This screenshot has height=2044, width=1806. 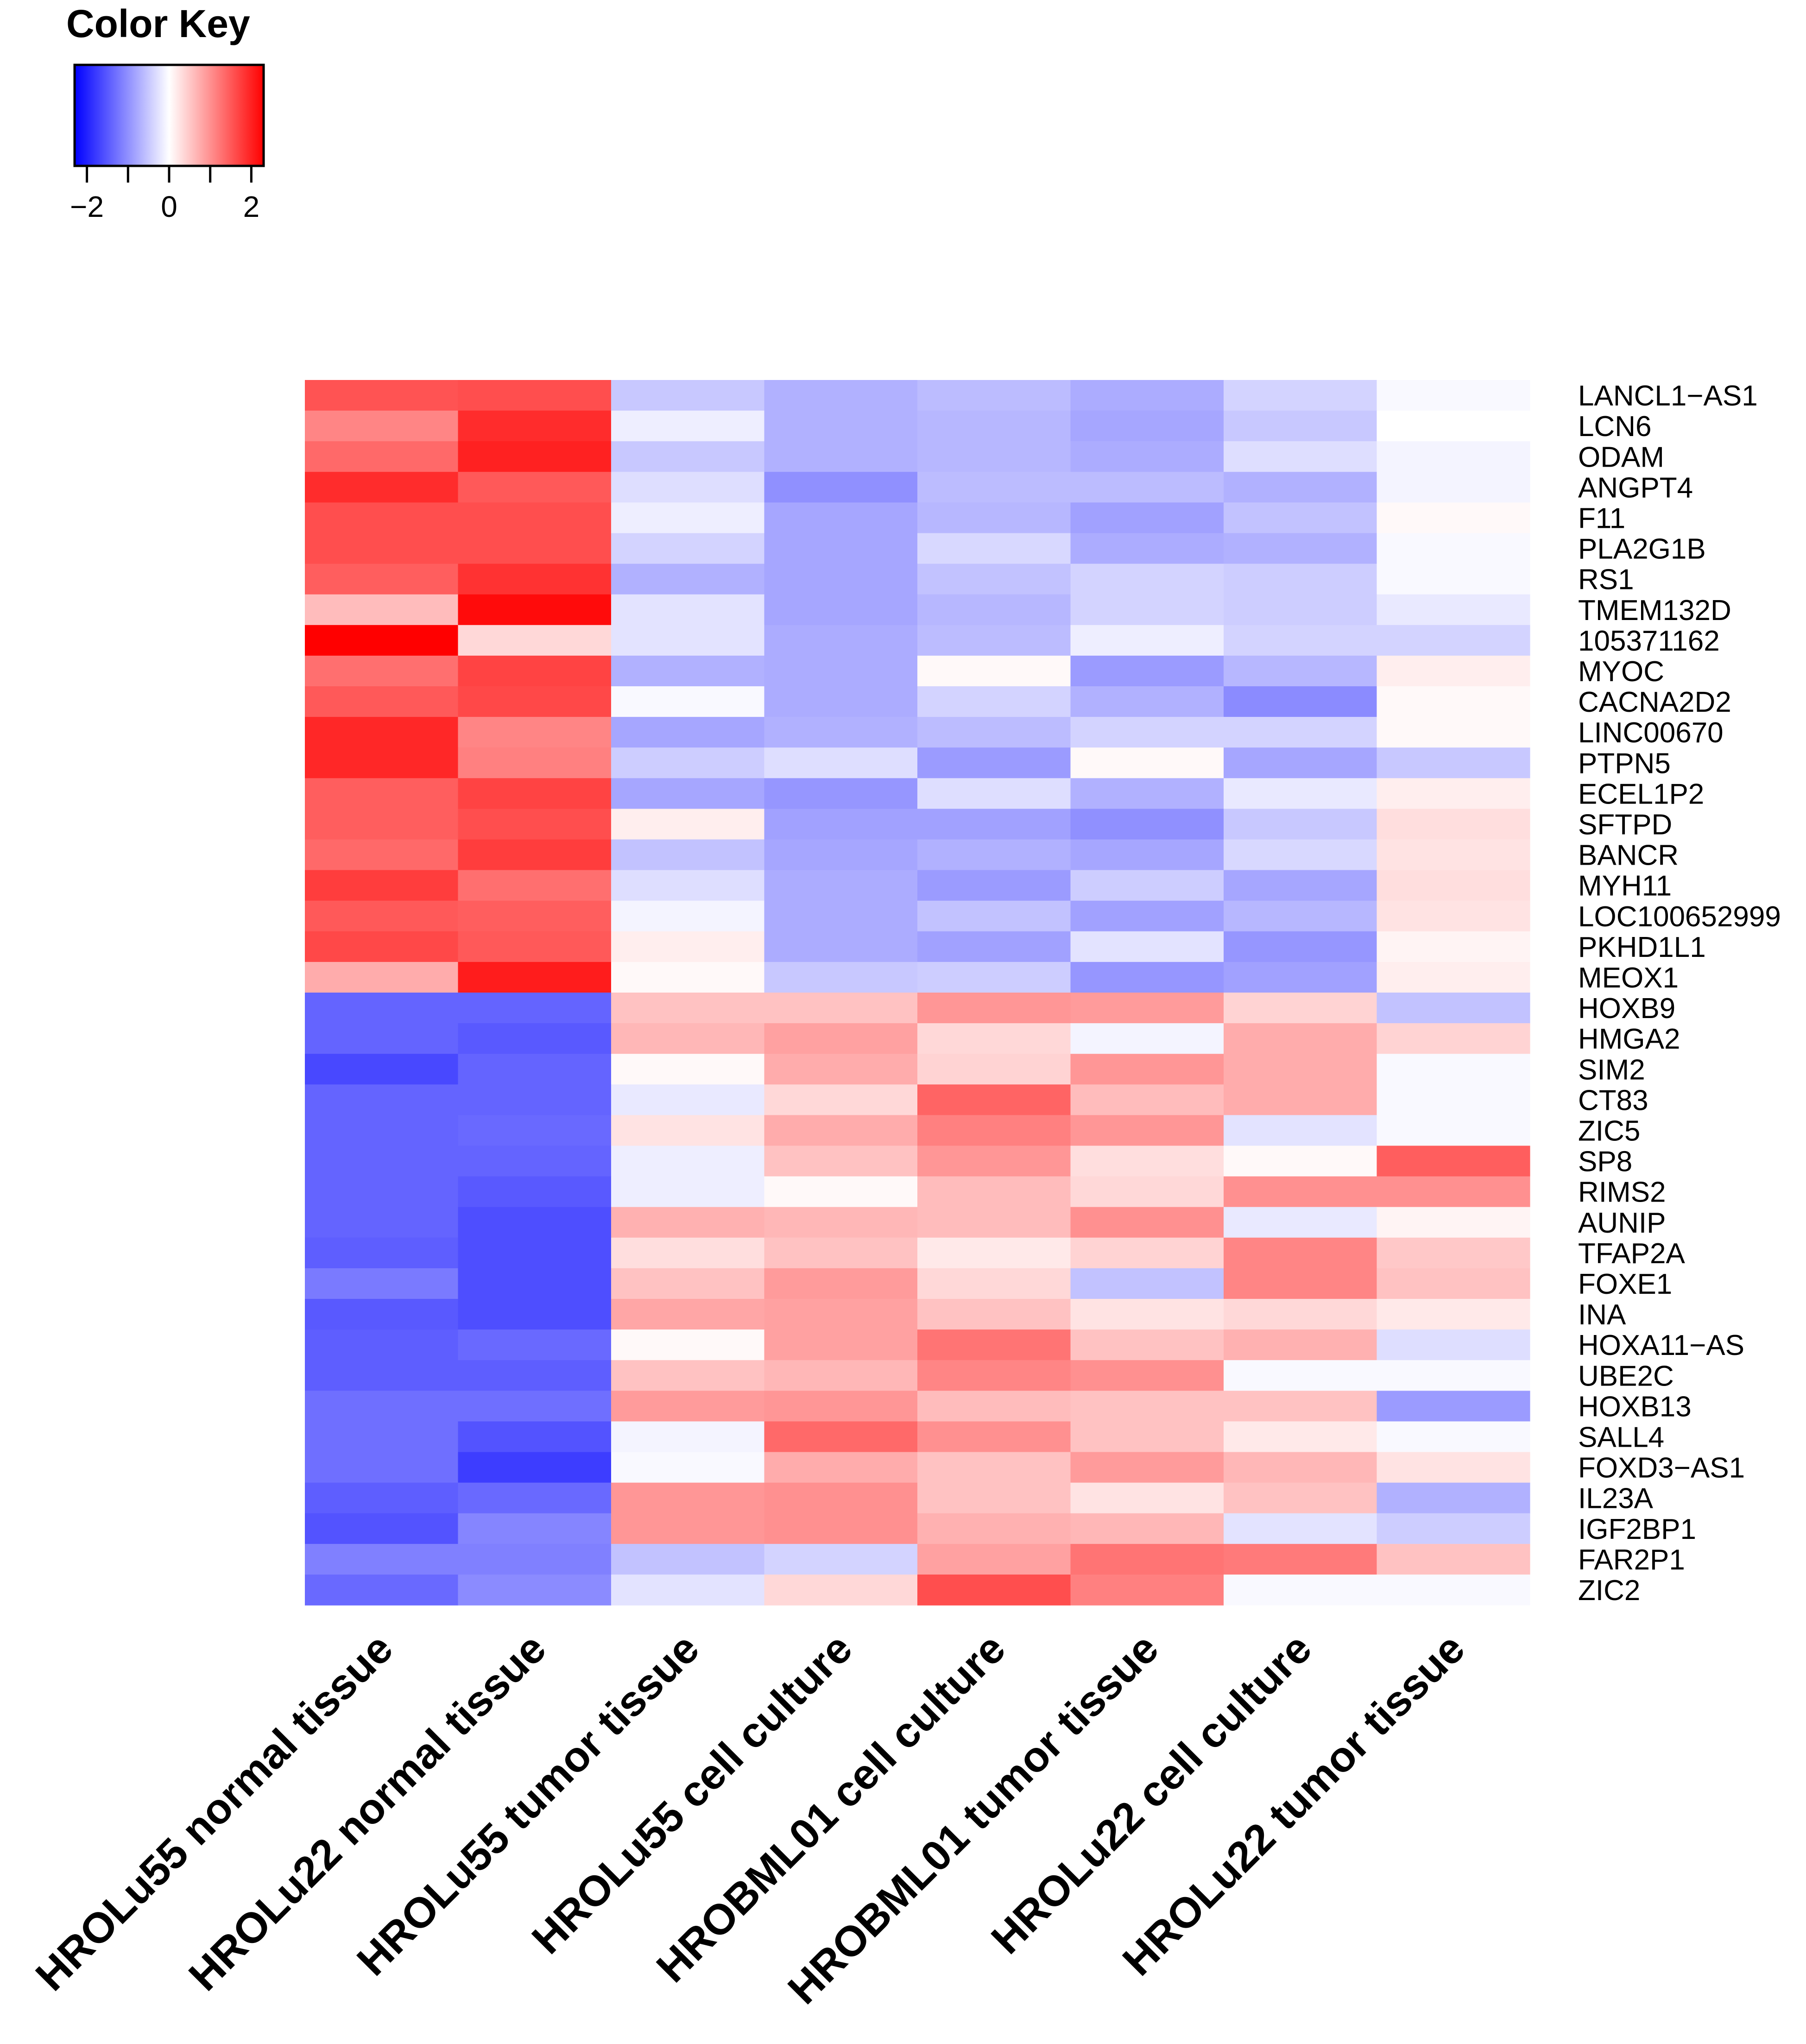 What do you see at coordinates (1624, 763) in the screenshot?
I see `row-label: PTPN5` at bounding box center [1624, 763].